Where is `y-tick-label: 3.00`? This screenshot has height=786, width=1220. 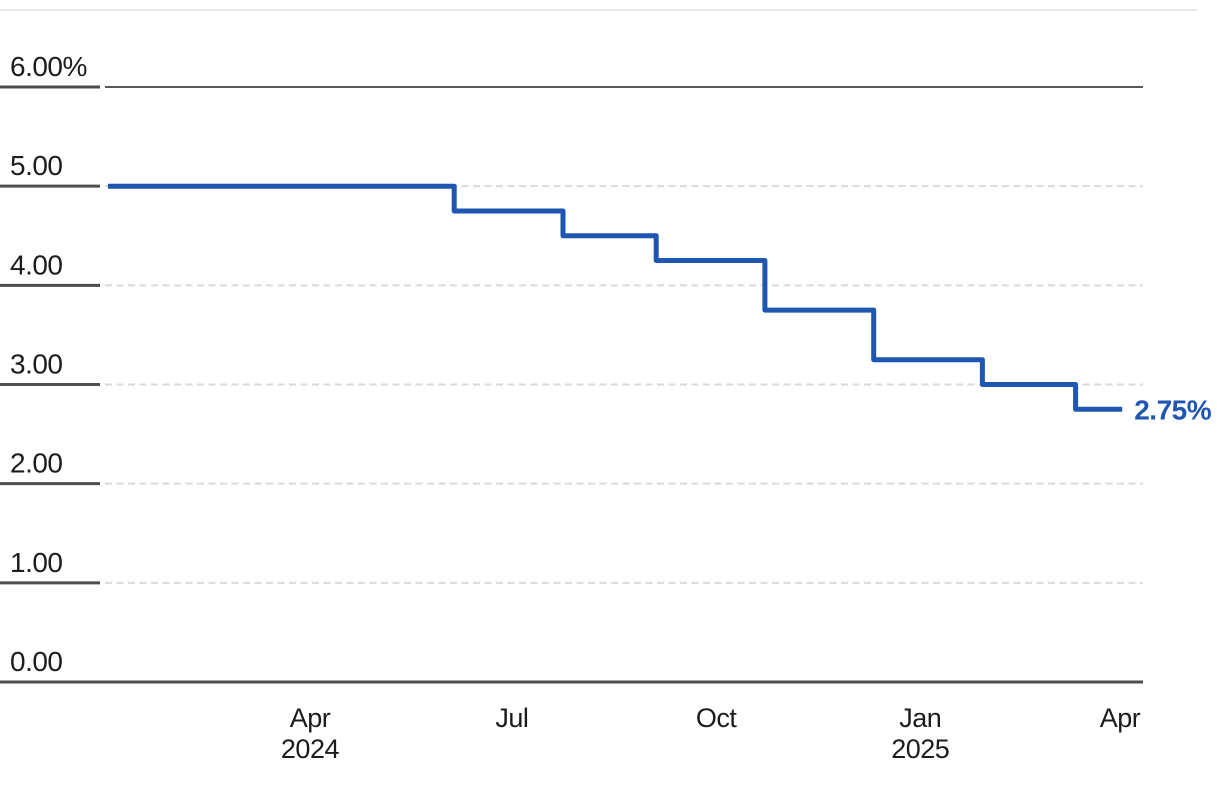 y-tick-label: 3.00 is located at coordinates (36, 364).